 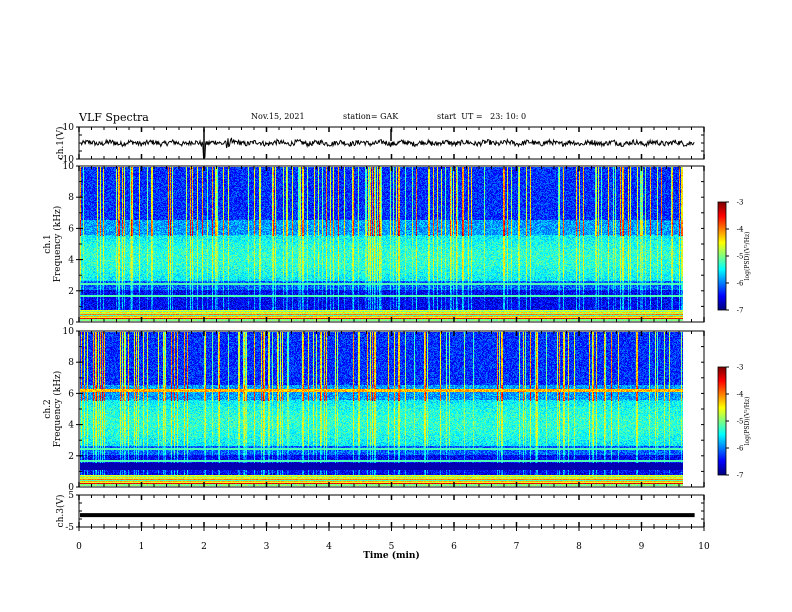 I want to click on date-label: Nov.15, 2021, so click(x=278, y=116).